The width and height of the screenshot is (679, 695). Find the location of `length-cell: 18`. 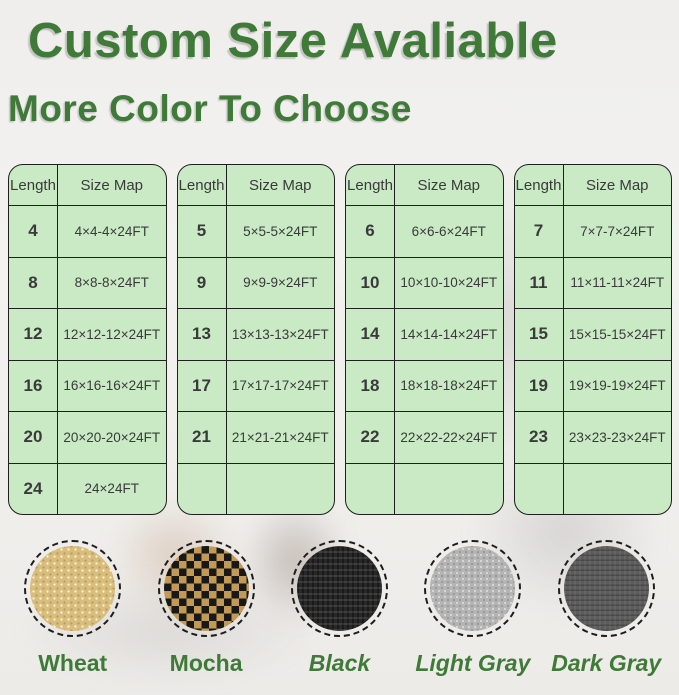

length-cell: 18 is located at coordinates (370, 385).